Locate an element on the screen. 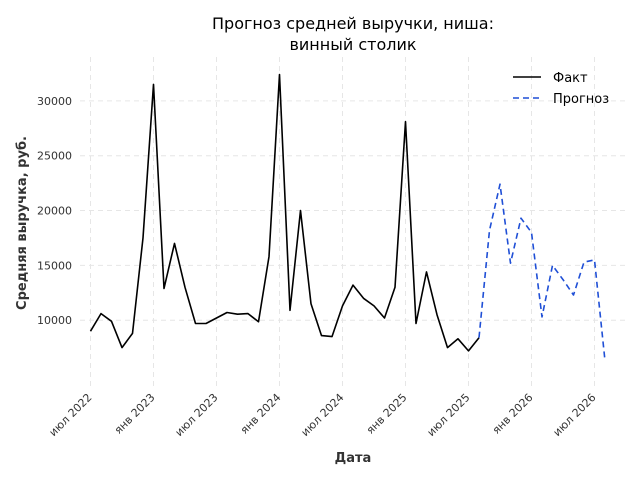  x-tick-label: июл 2026 is located at coordinates (575, 415).